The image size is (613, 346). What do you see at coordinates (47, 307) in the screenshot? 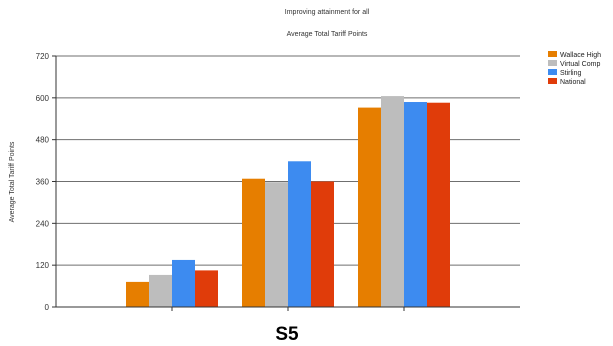
I see `y-tick-label: 0` at bounding box center [47, 307].